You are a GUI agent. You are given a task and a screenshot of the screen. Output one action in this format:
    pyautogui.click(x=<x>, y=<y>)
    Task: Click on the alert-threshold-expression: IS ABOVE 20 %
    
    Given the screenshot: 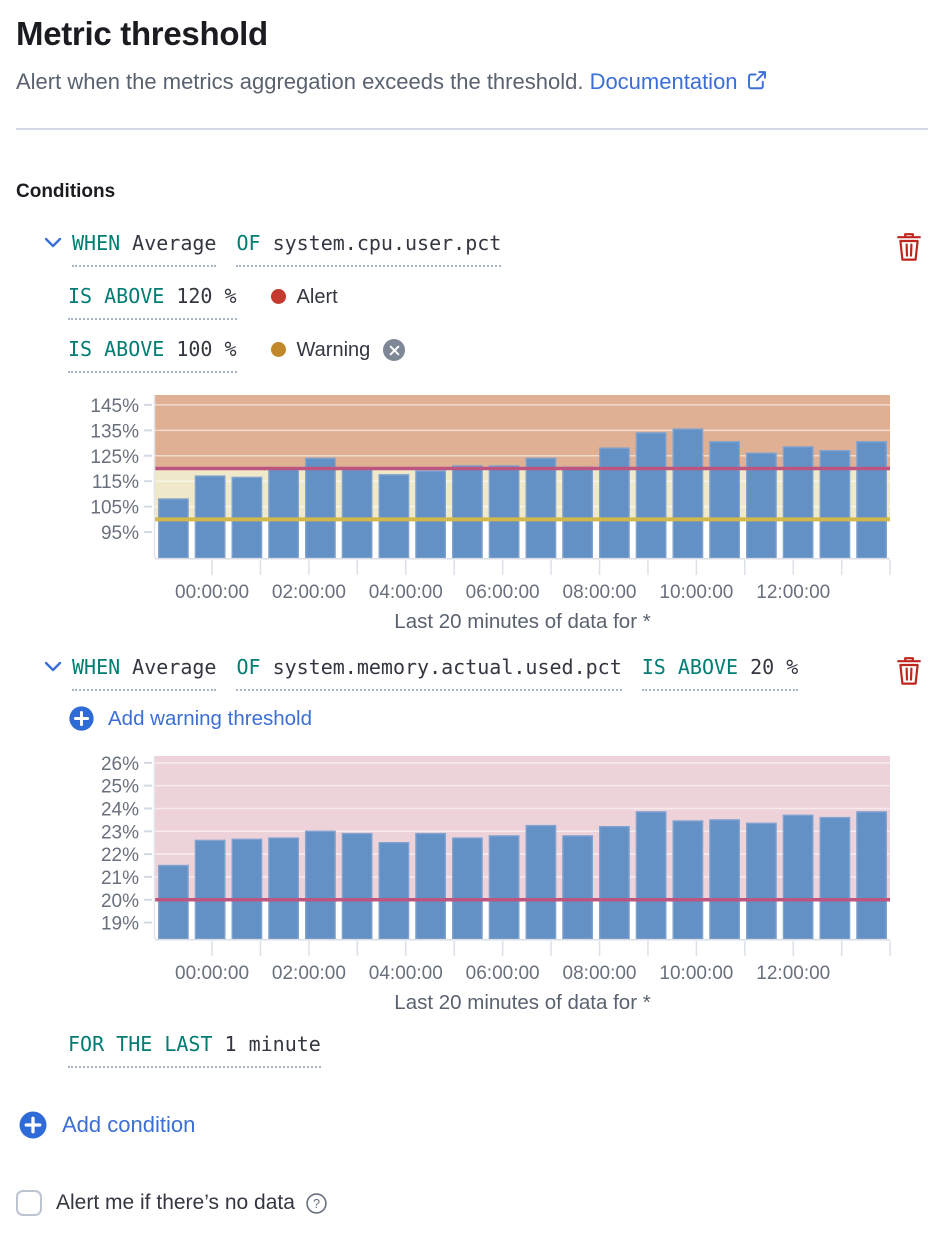 What is the action you would take?
    pyautogui.click(x=720, y=672)
    